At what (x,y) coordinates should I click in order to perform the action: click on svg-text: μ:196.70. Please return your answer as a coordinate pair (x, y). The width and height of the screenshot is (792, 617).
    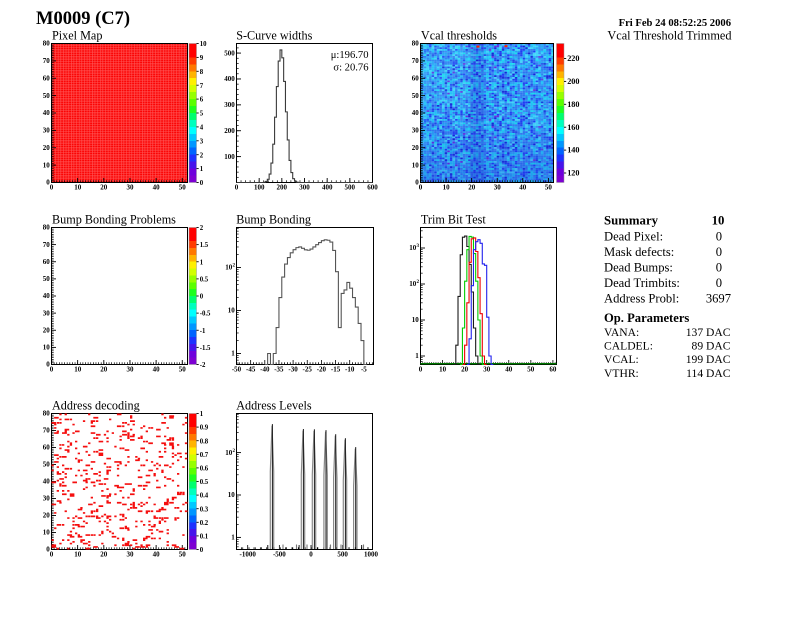
    Looking at the image, I should click on (350, 55).